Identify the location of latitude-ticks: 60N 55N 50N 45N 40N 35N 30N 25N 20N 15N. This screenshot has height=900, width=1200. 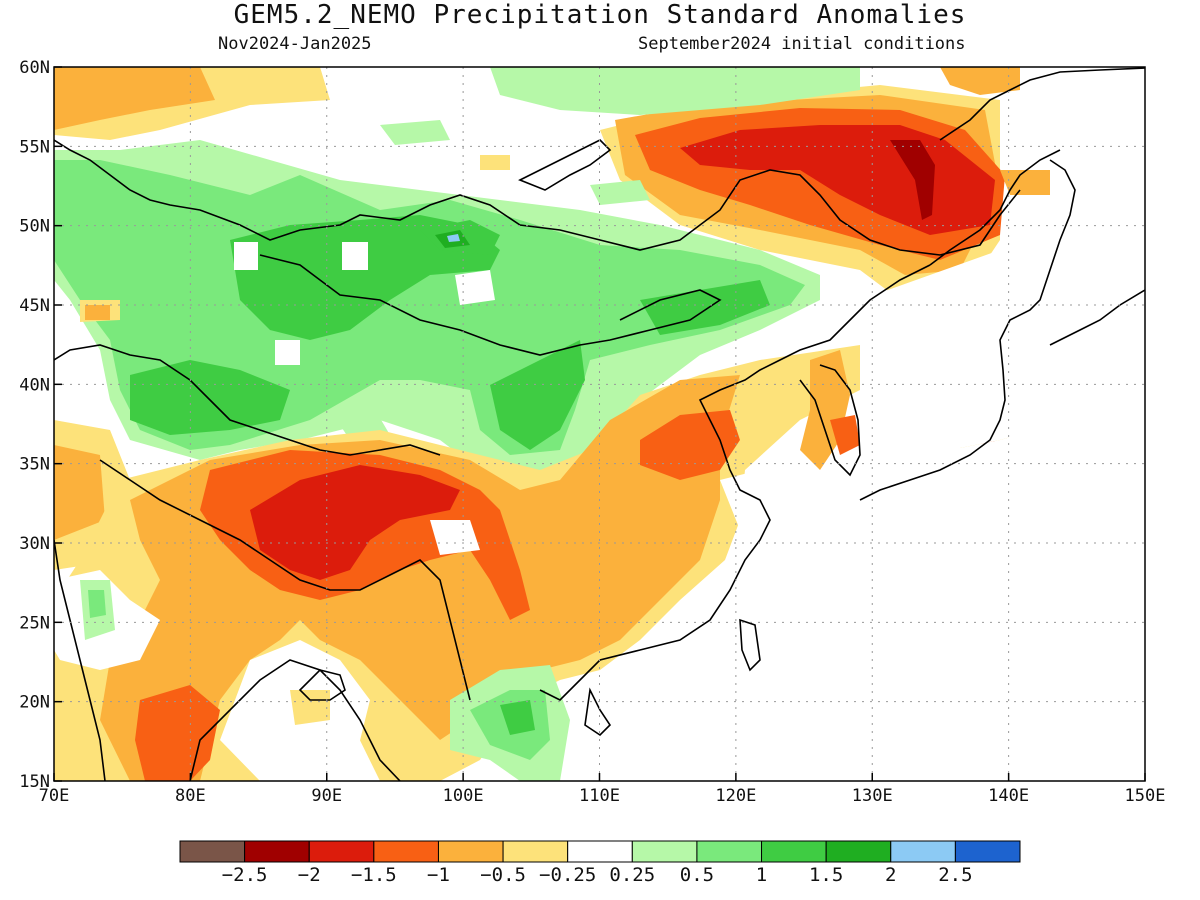
(40, 425).